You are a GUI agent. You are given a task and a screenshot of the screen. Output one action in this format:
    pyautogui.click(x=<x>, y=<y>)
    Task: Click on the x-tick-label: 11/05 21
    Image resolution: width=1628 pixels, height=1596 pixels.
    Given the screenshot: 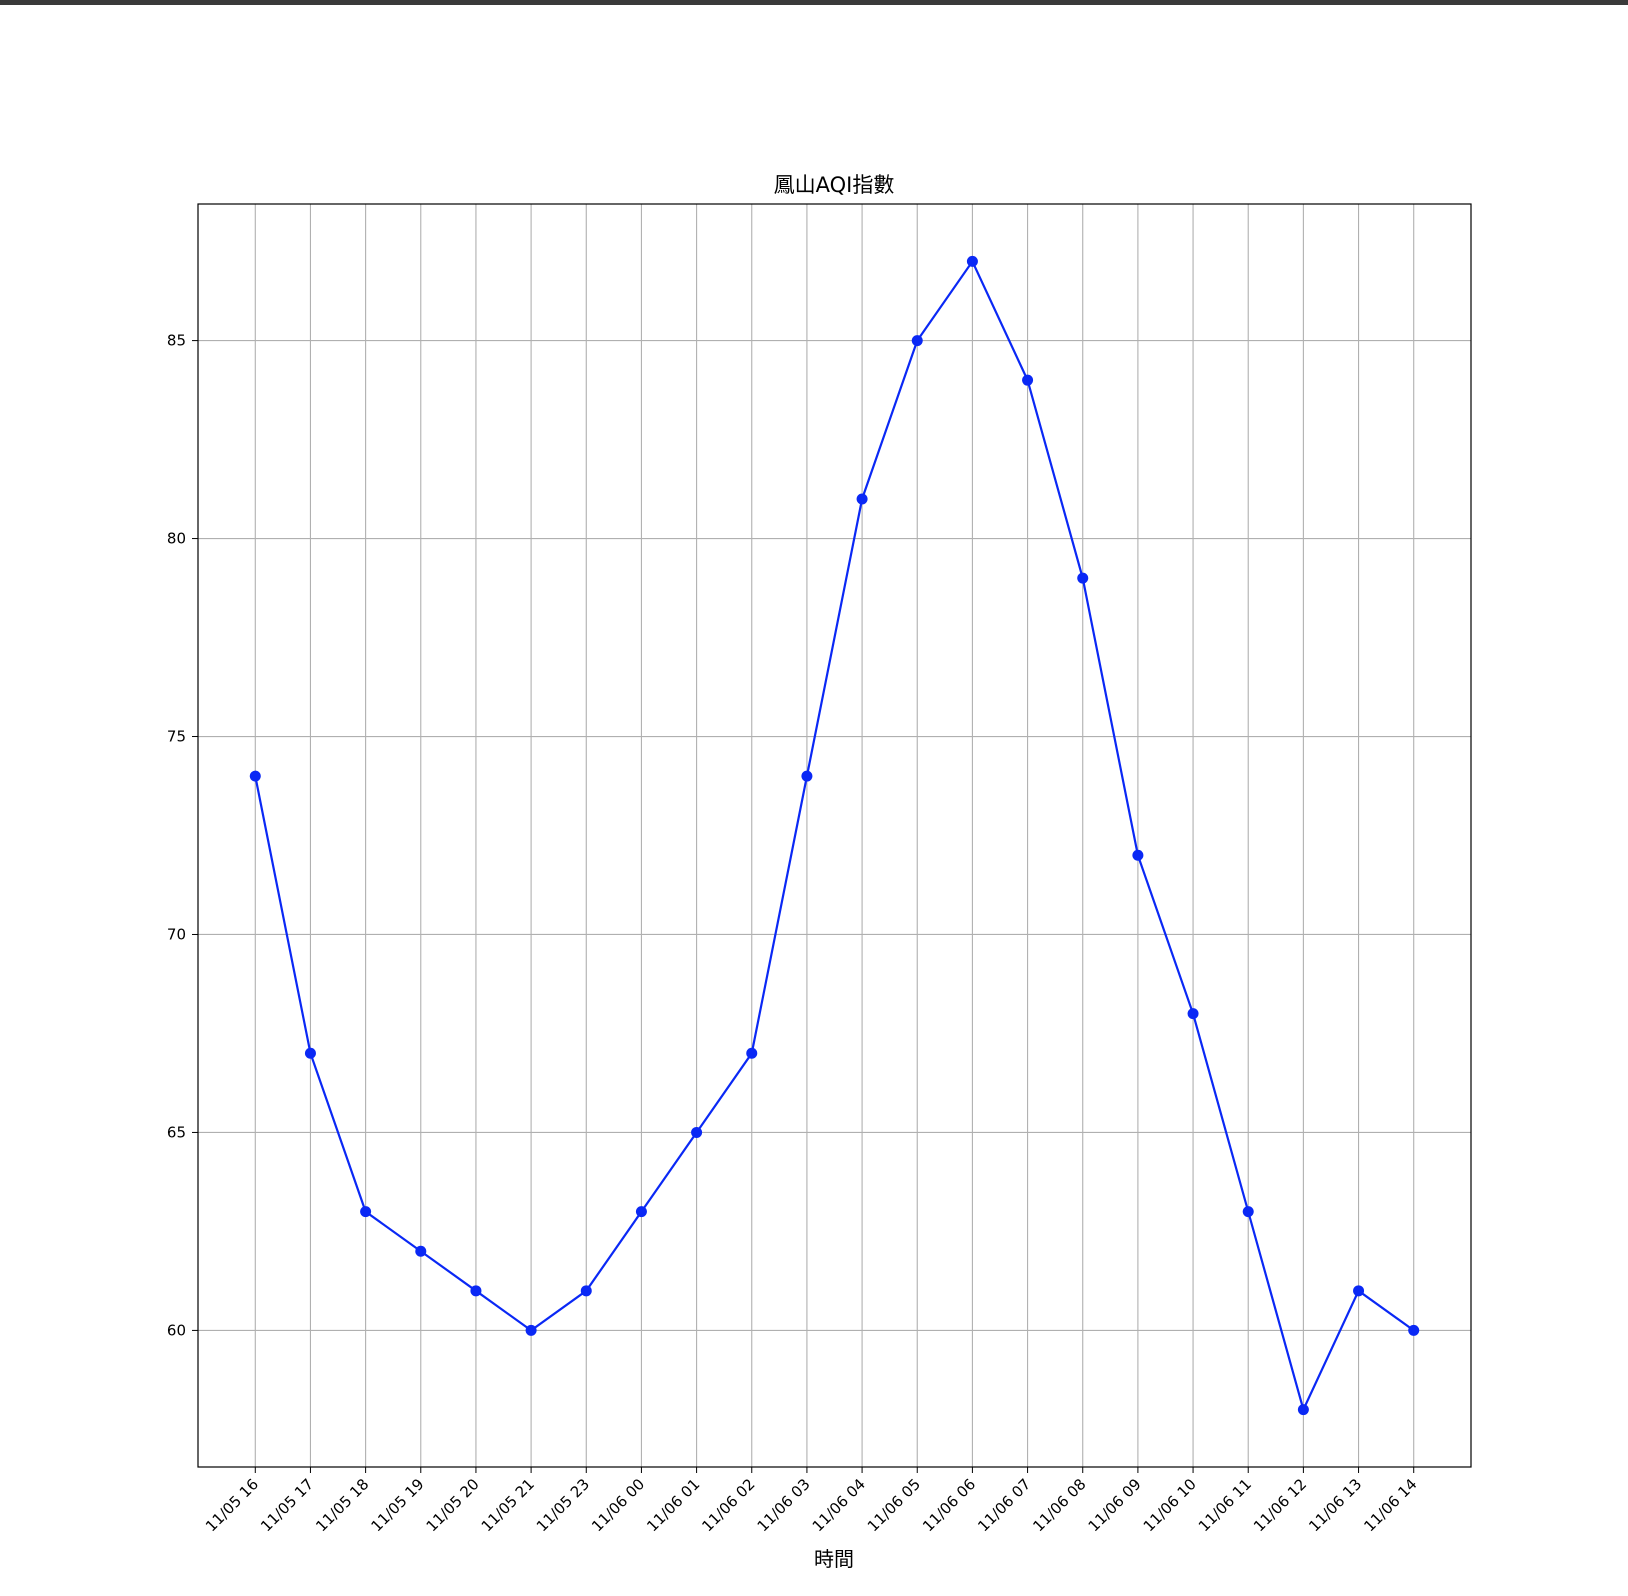 What is the action you would take?
    pyautogui.click(x=508, y=1505)
    